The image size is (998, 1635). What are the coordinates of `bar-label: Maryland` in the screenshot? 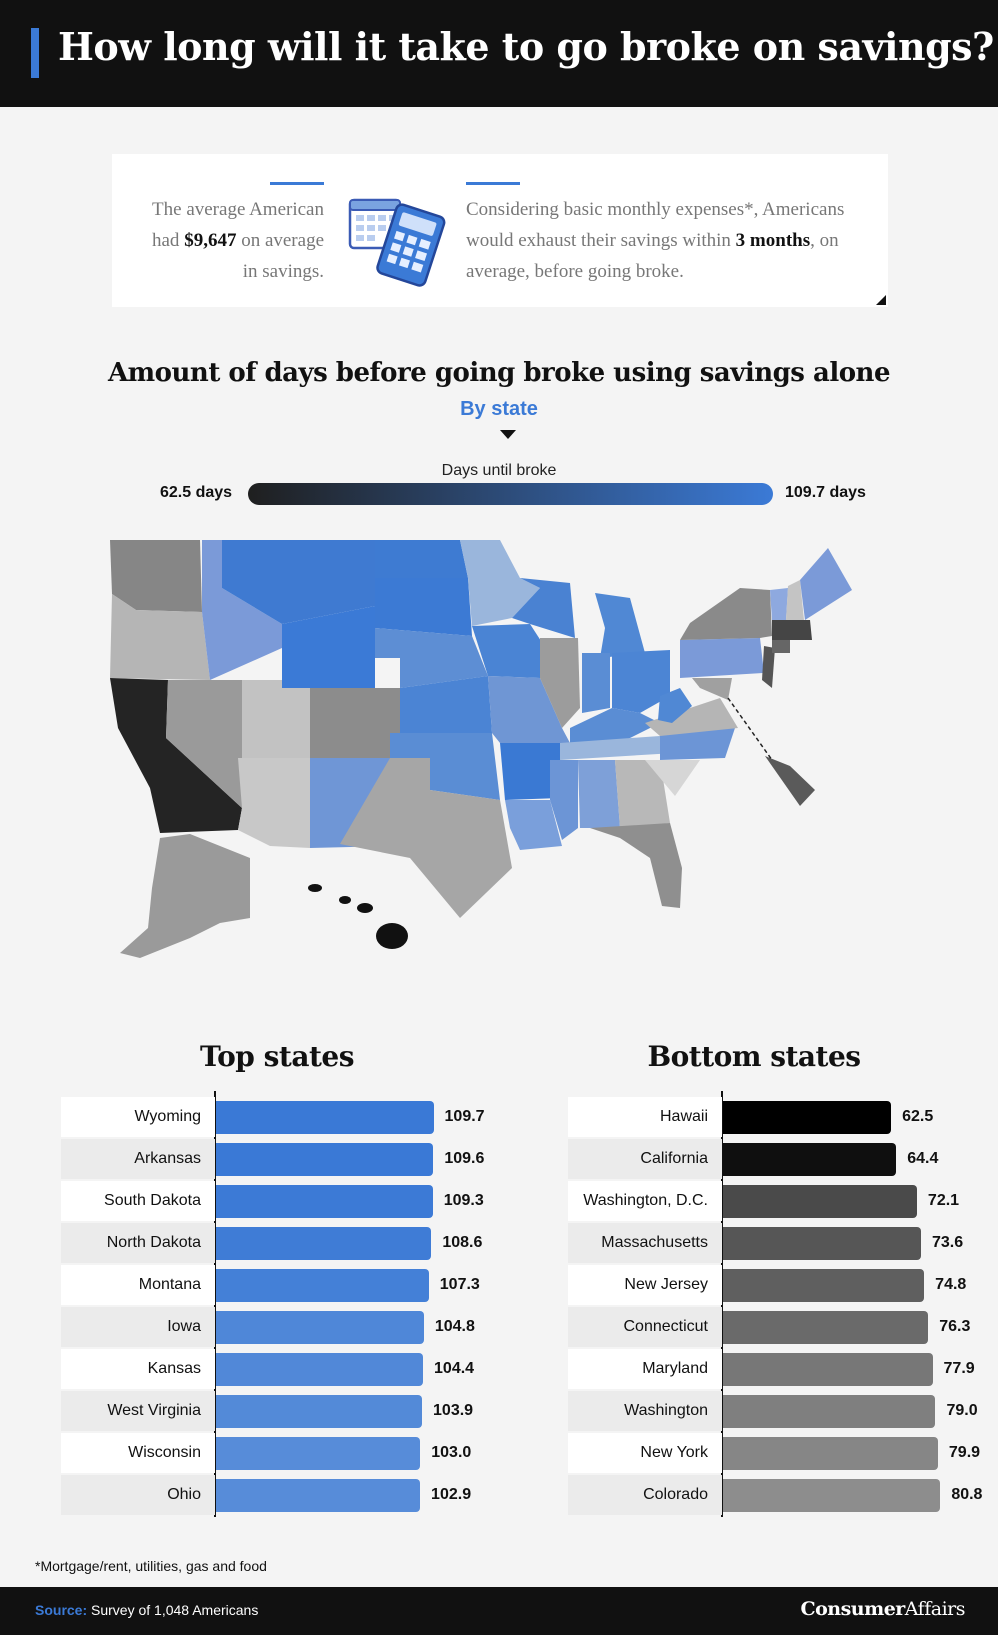 It's located at (675, 1368).